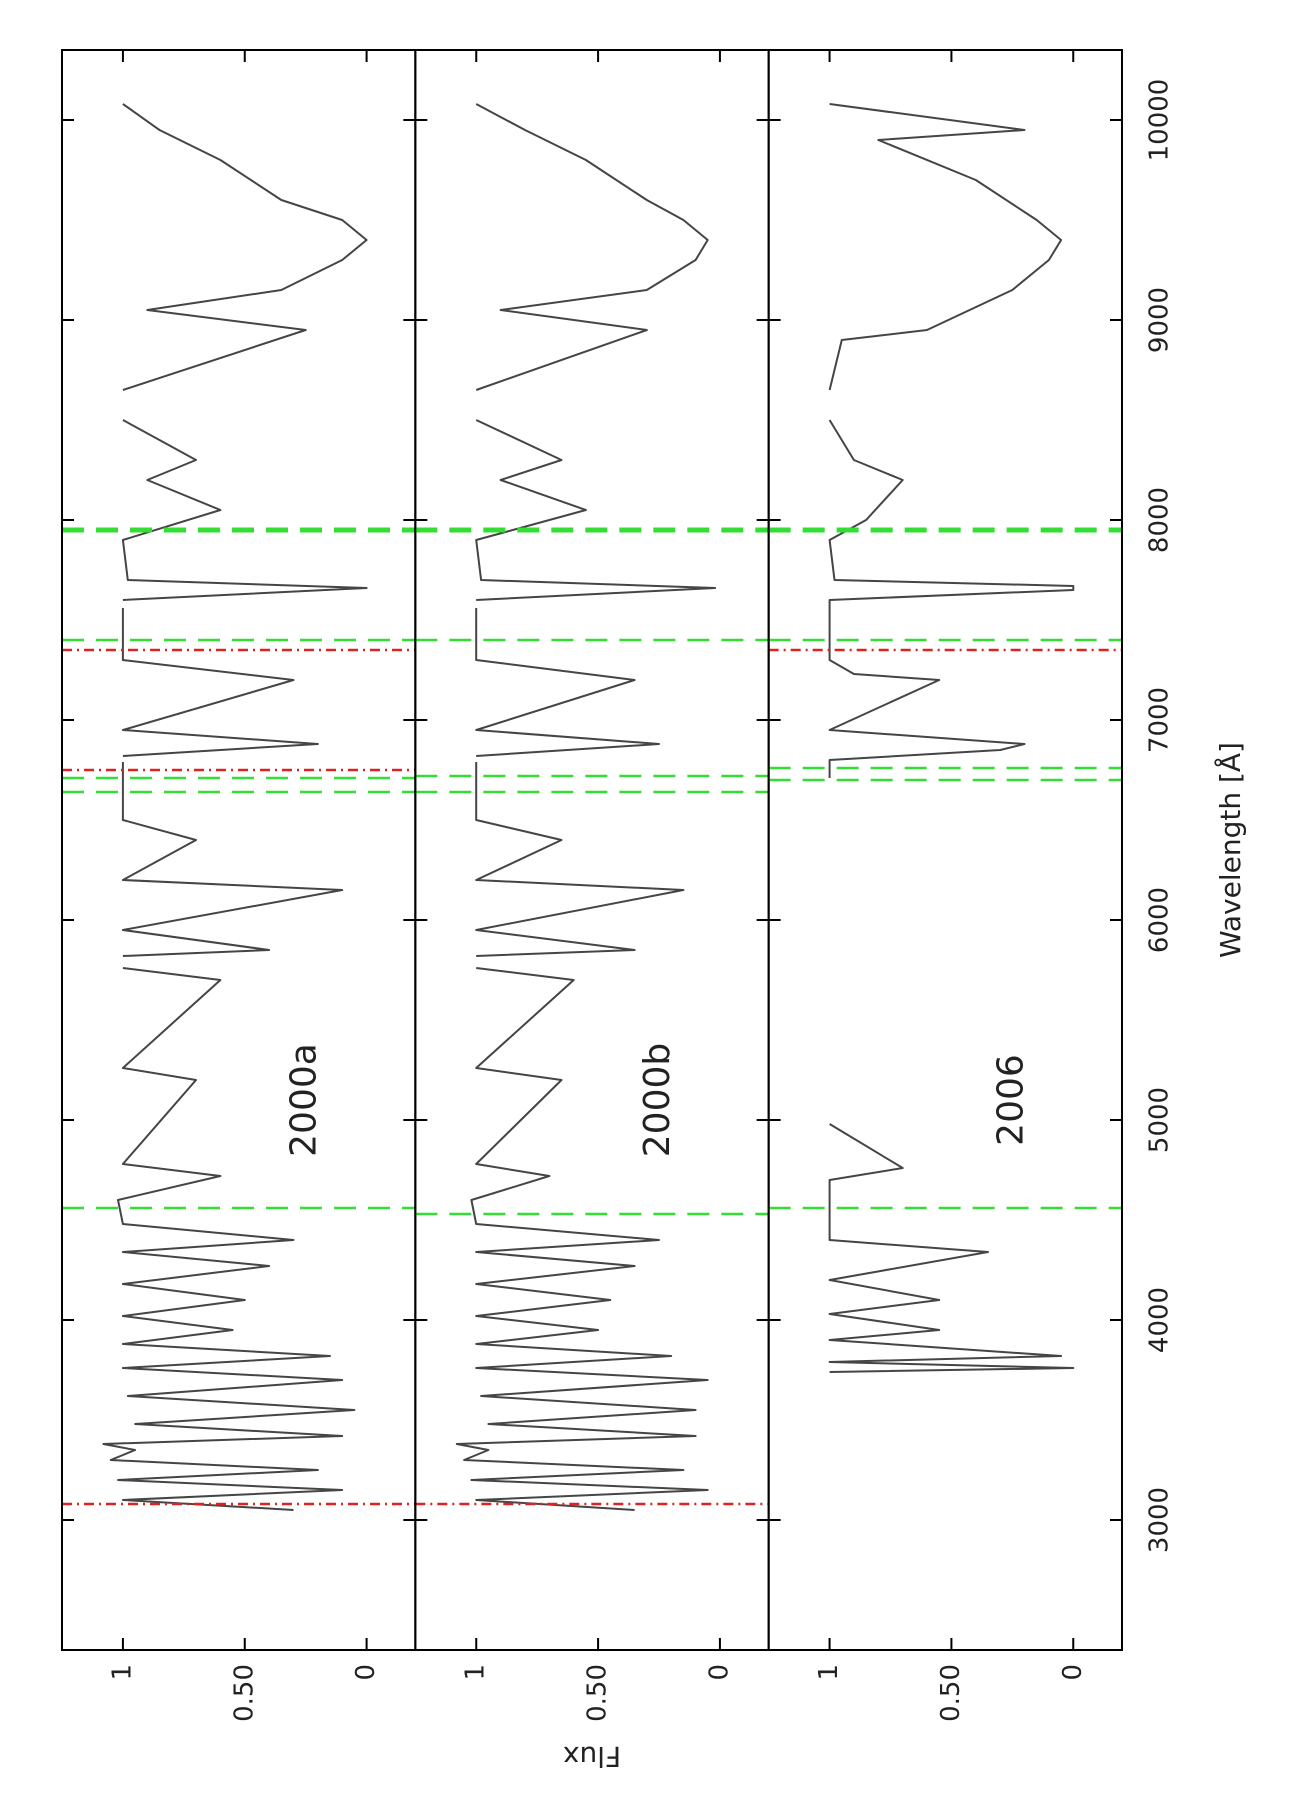 Image resolution: width=1315 pixels, height=1805 pixels. I want to click on y-axis-title: Flux, so click(592, 1756).